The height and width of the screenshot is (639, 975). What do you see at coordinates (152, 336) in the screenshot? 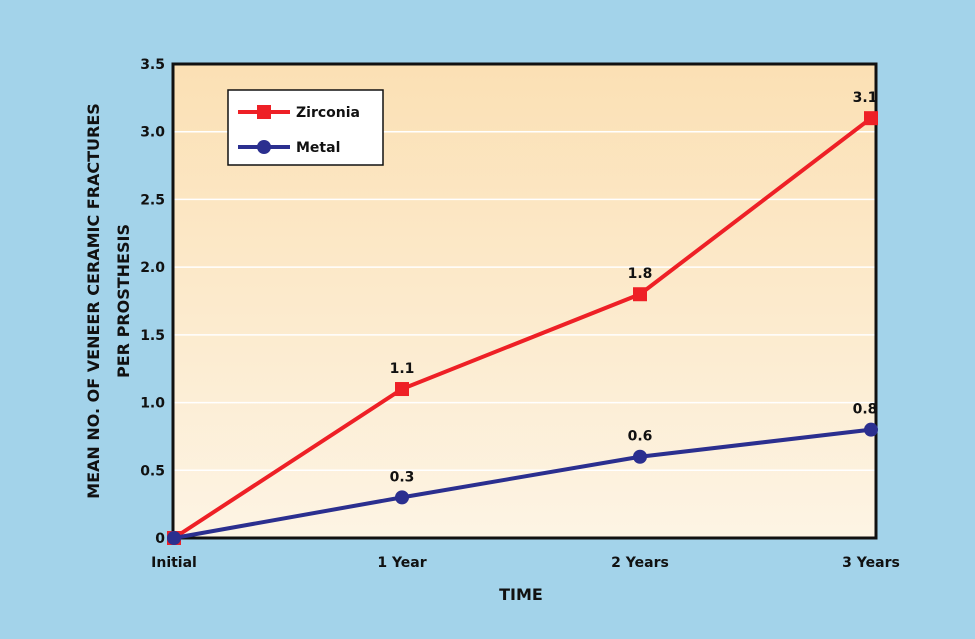
I see `y-tick-label: 1.5` at bounding box center [152, 336].